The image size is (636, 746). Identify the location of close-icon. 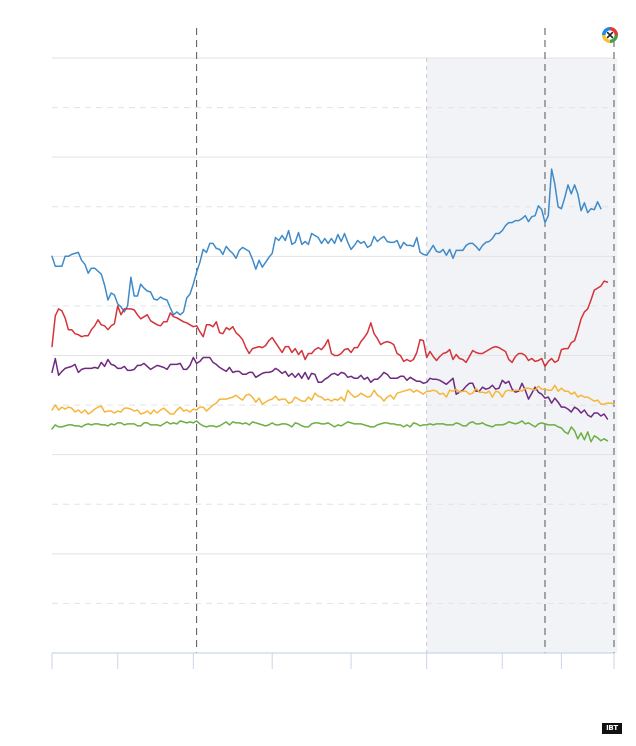
(610, 35).